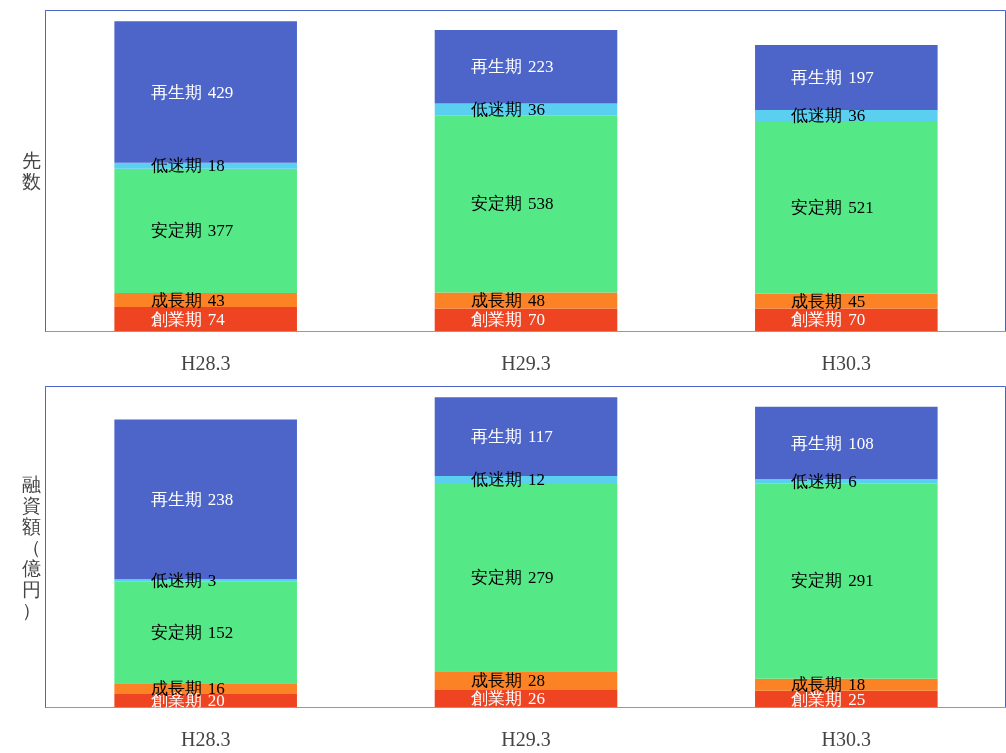 The height and width of the screenshot is (753, 1006). Describe the element at coordinates (857, 301) in the screenshot. I see `data-label: 45` at that location.